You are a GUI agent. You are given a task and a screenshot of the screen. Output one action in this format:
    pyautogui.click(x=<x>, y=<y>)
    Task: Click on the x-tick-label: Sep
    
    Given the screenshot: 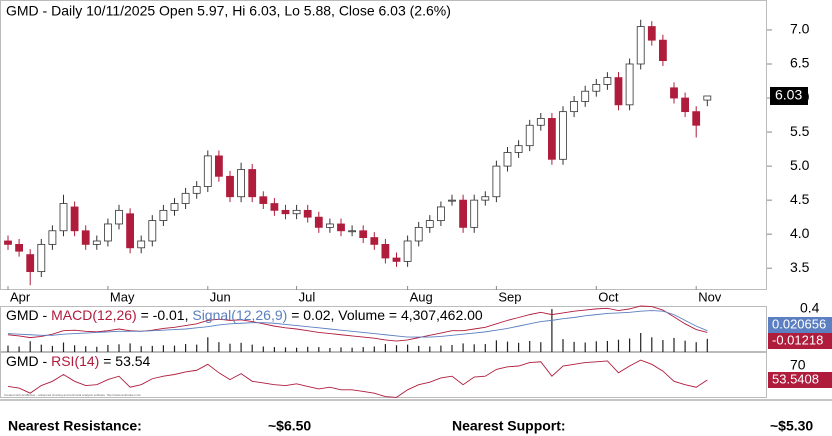 What is the action you would take?
    pyautogui.click(x=509, y=296)
    